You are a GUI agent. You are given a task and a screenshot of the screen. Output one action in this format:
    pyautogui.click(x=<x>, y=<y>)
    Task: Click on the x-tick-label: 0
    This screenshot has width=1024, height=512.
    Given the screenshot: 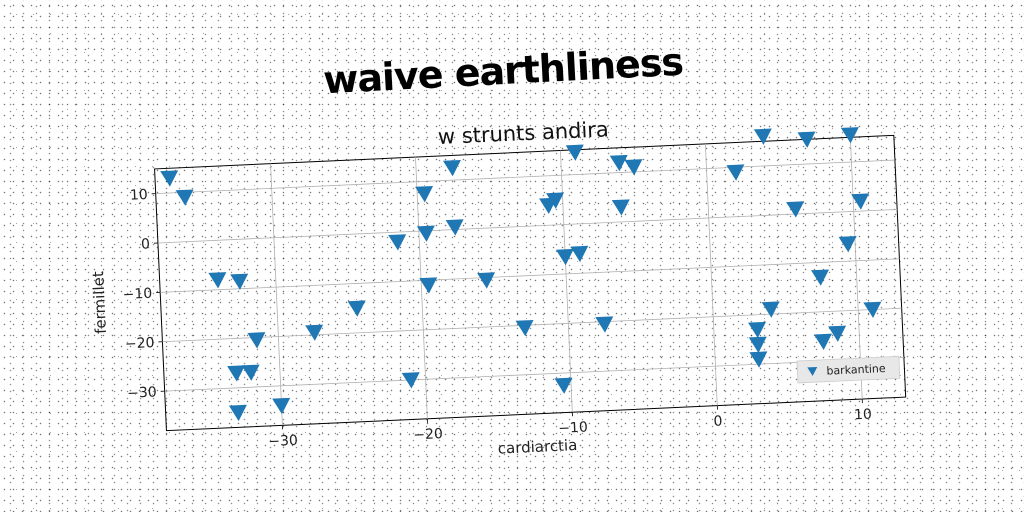 What is the action you would take?
    pyautogui.click(x=718, y=421)
    